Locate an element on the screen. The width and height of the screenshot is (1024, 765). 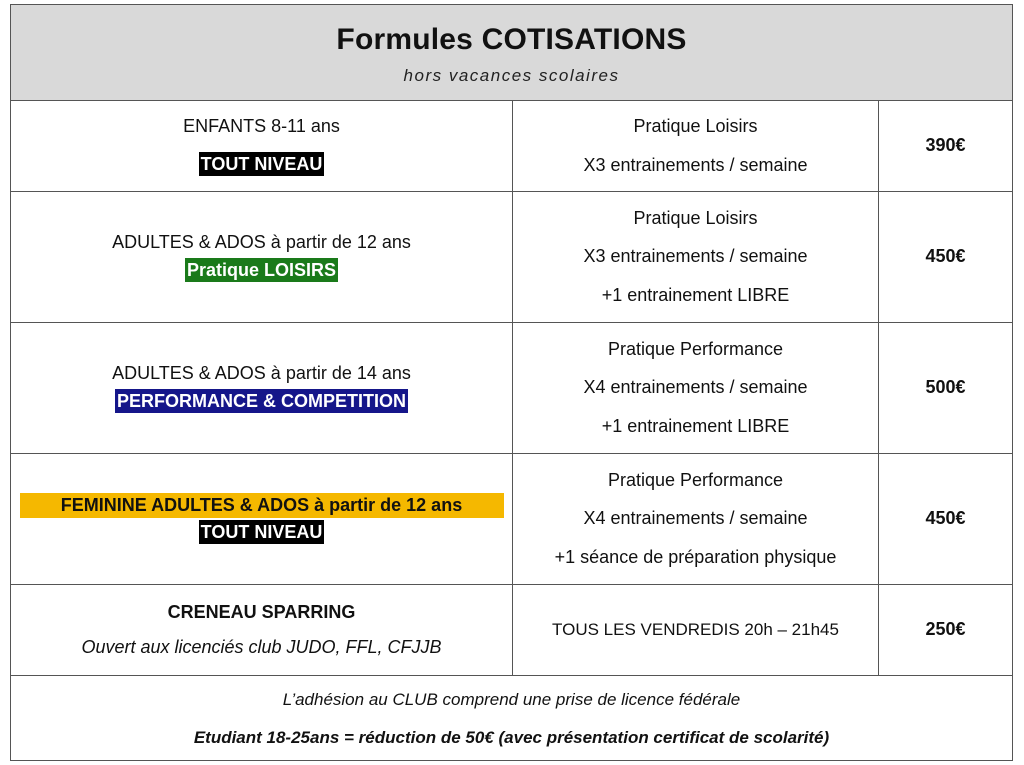
price-value: 250€ is located at coordinates (945, 629).